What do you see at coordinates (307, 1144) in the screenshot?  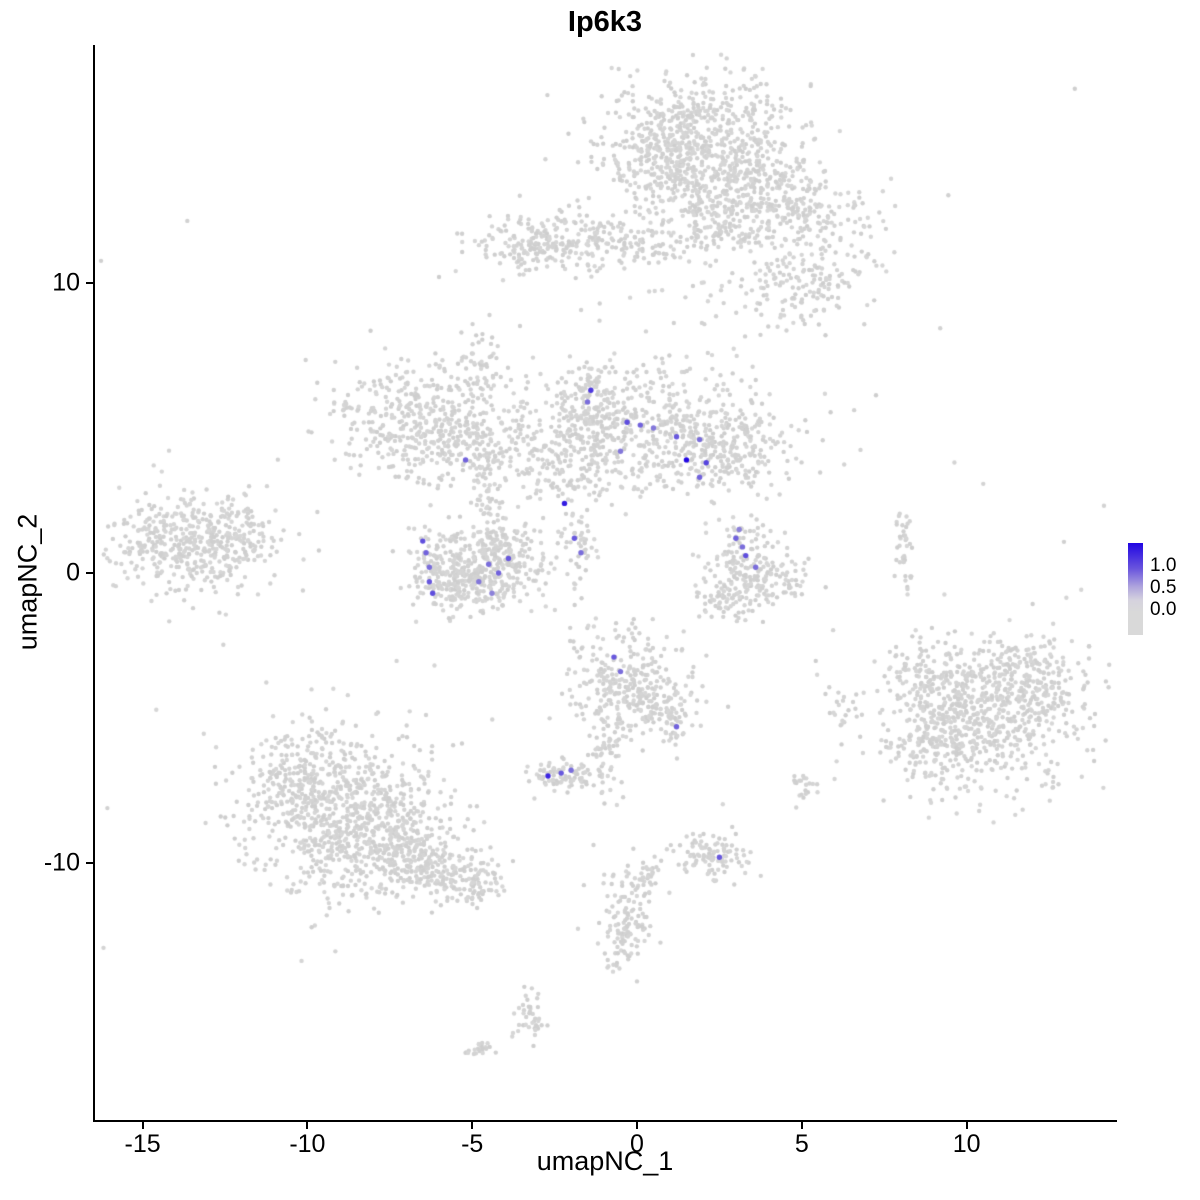 I see `x-tick-label: -10` at bounding box center [307, 1144].